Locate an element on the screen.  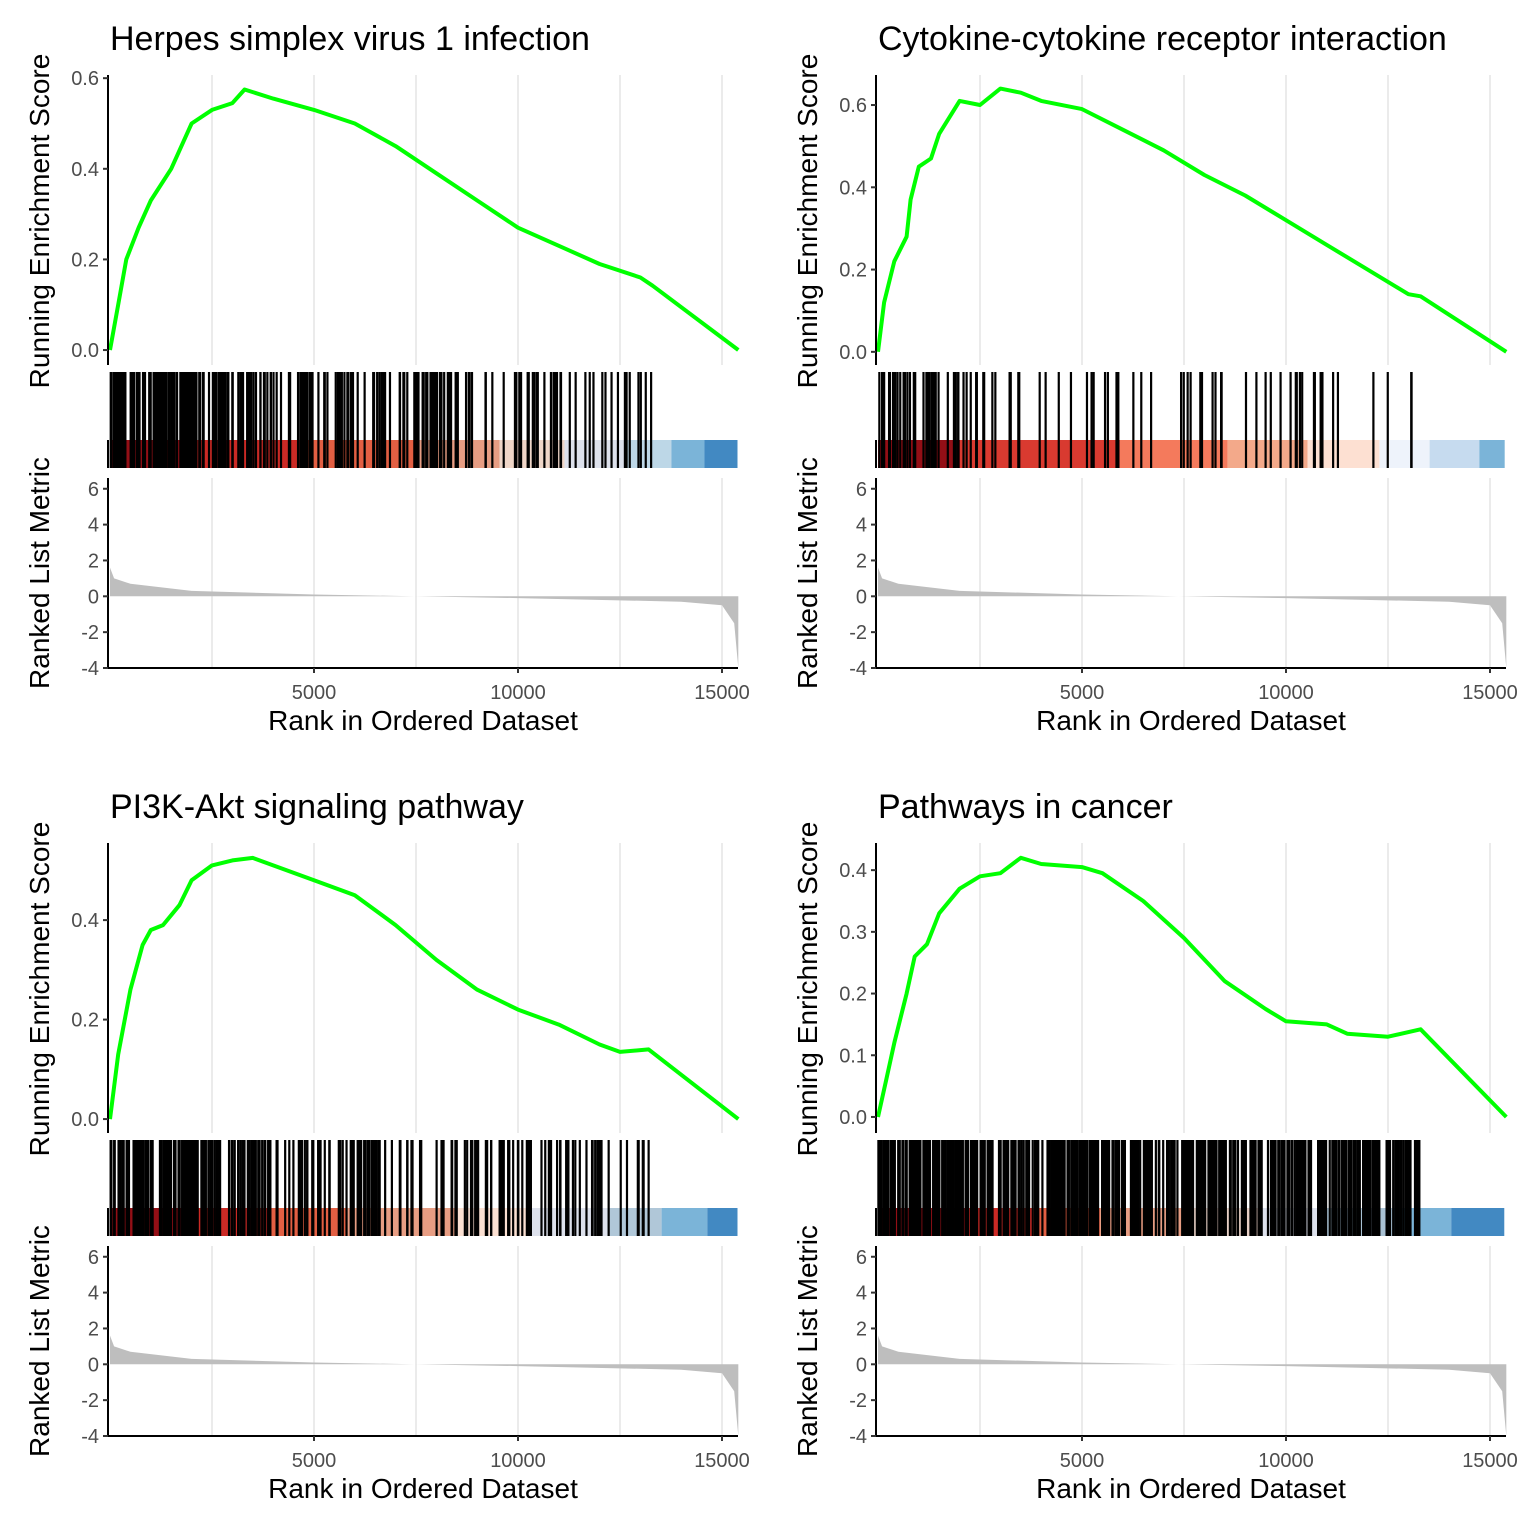
panel-title: Herpes simplex virus 1 infection is located at coordinates (350, 39).